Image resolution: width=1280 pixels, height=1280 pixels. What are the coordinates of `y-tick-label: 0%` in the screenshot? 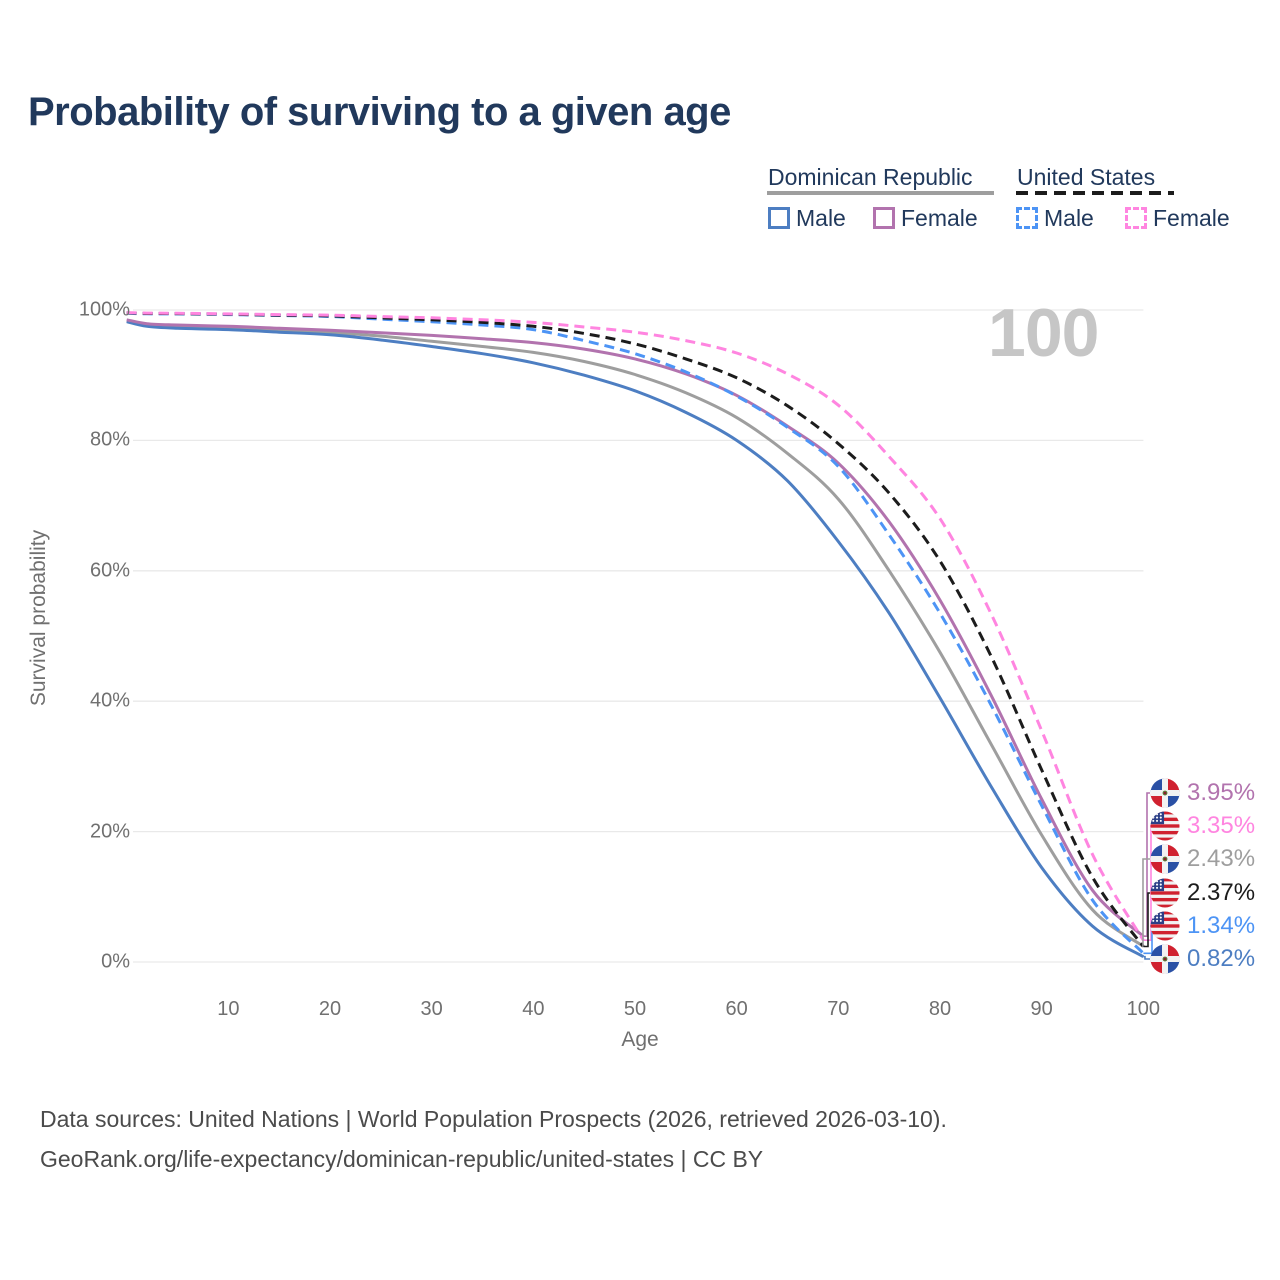 It's located at (115, 961).